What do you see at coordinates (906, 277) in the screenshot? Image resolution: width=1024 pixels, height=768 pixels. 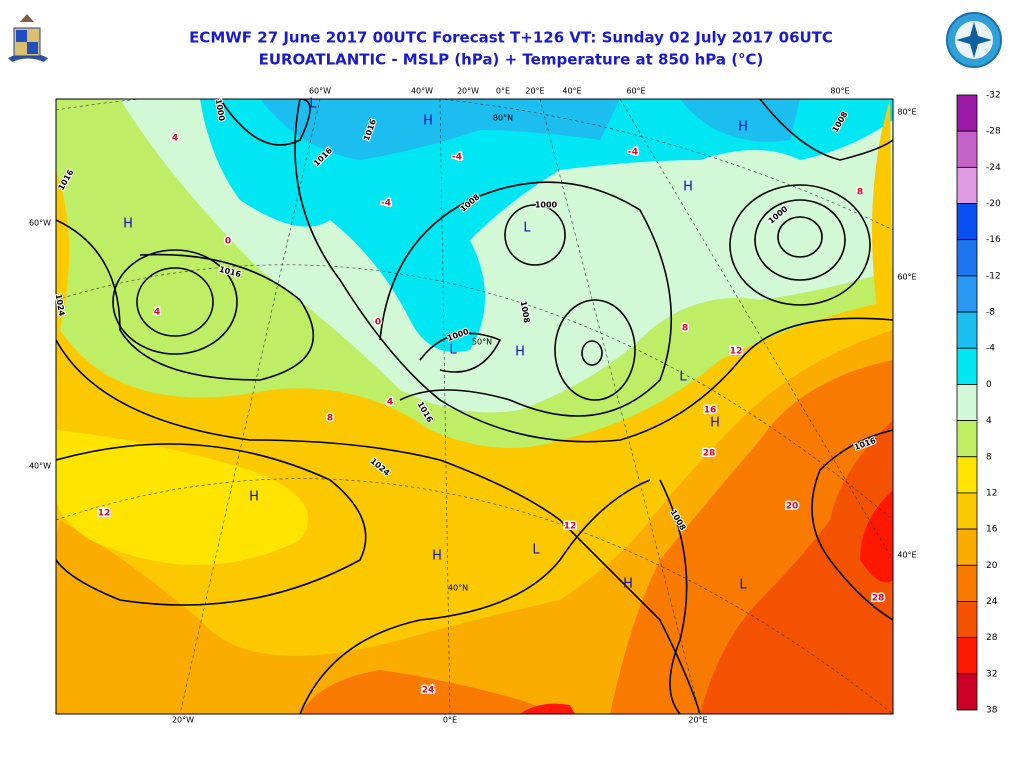 I see `right-coord-label: 60°E` at bounding box center [906, 277].